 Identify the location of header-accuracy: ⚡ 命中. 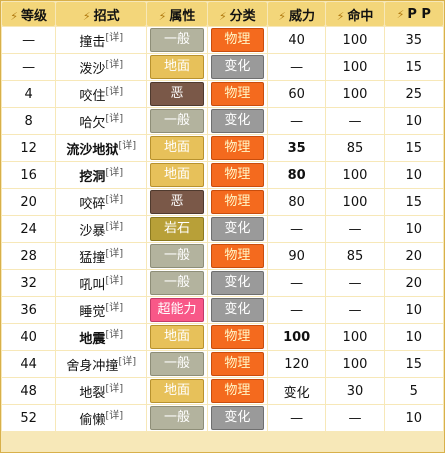
(355, 14).